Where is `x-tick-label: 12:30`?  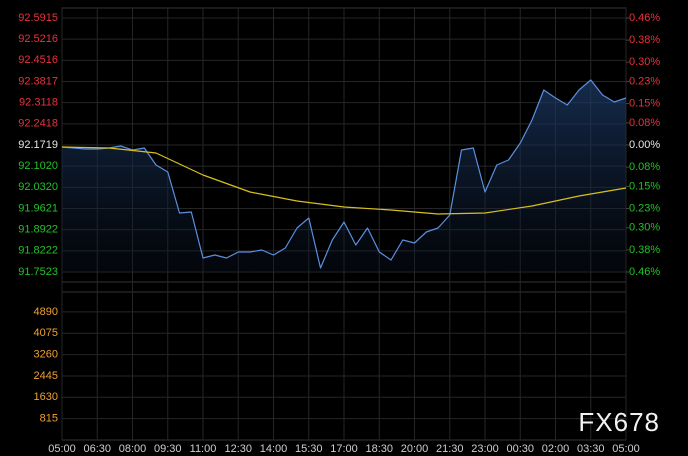 x-tick-label: 12:30 is located at coordinates (238, 449).